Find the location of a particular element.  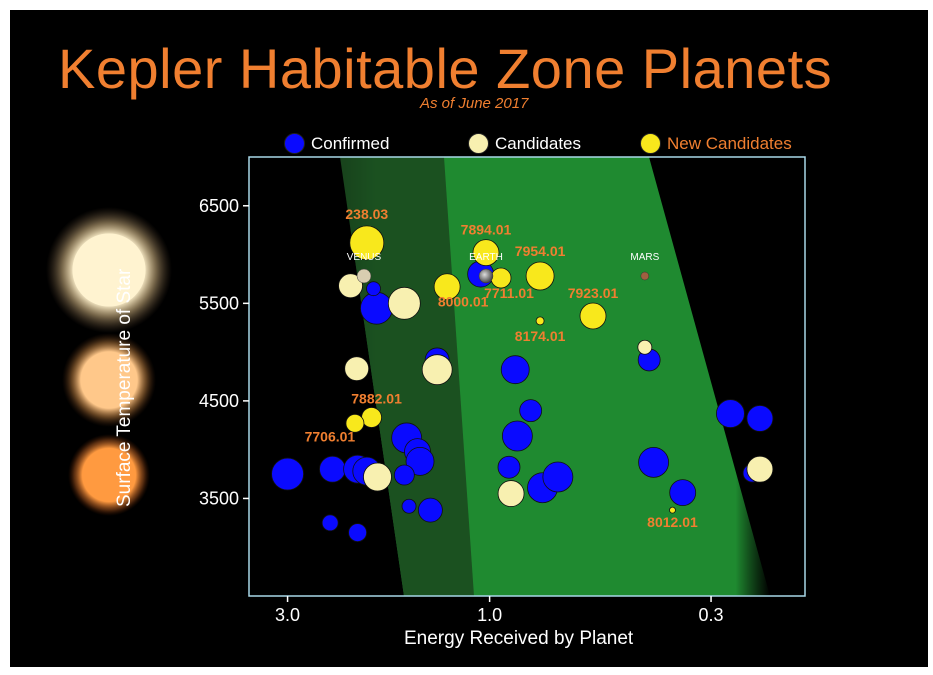

solar-planet-mars is located at coordinates (645, 276).